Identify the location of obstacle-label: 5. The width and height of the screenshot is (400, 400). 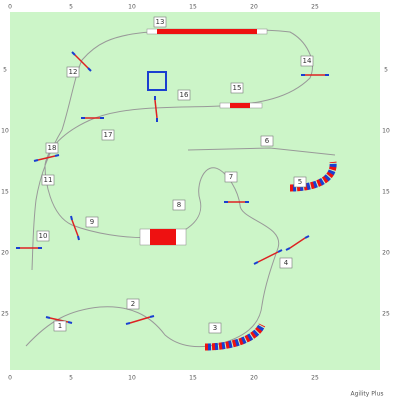
(300, 182).